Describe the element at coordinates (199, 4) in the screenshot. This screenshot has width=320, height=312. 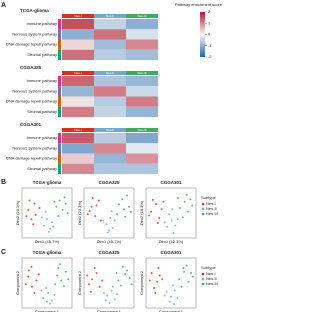
I see `legend-title: Pathway enrichment score` at that location.